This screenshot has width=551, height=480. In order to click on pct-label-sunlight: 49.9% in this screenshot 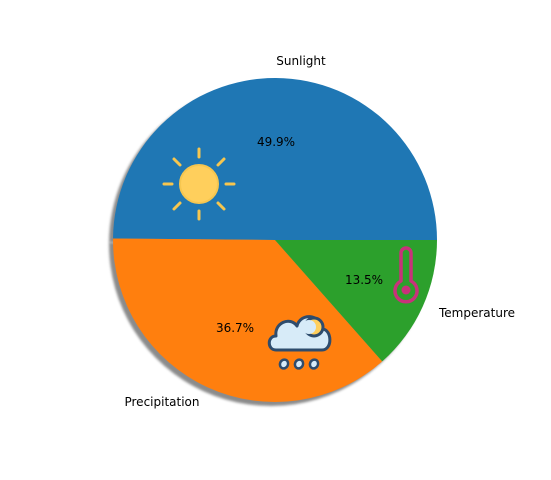, I will do `click(276, 142)`.